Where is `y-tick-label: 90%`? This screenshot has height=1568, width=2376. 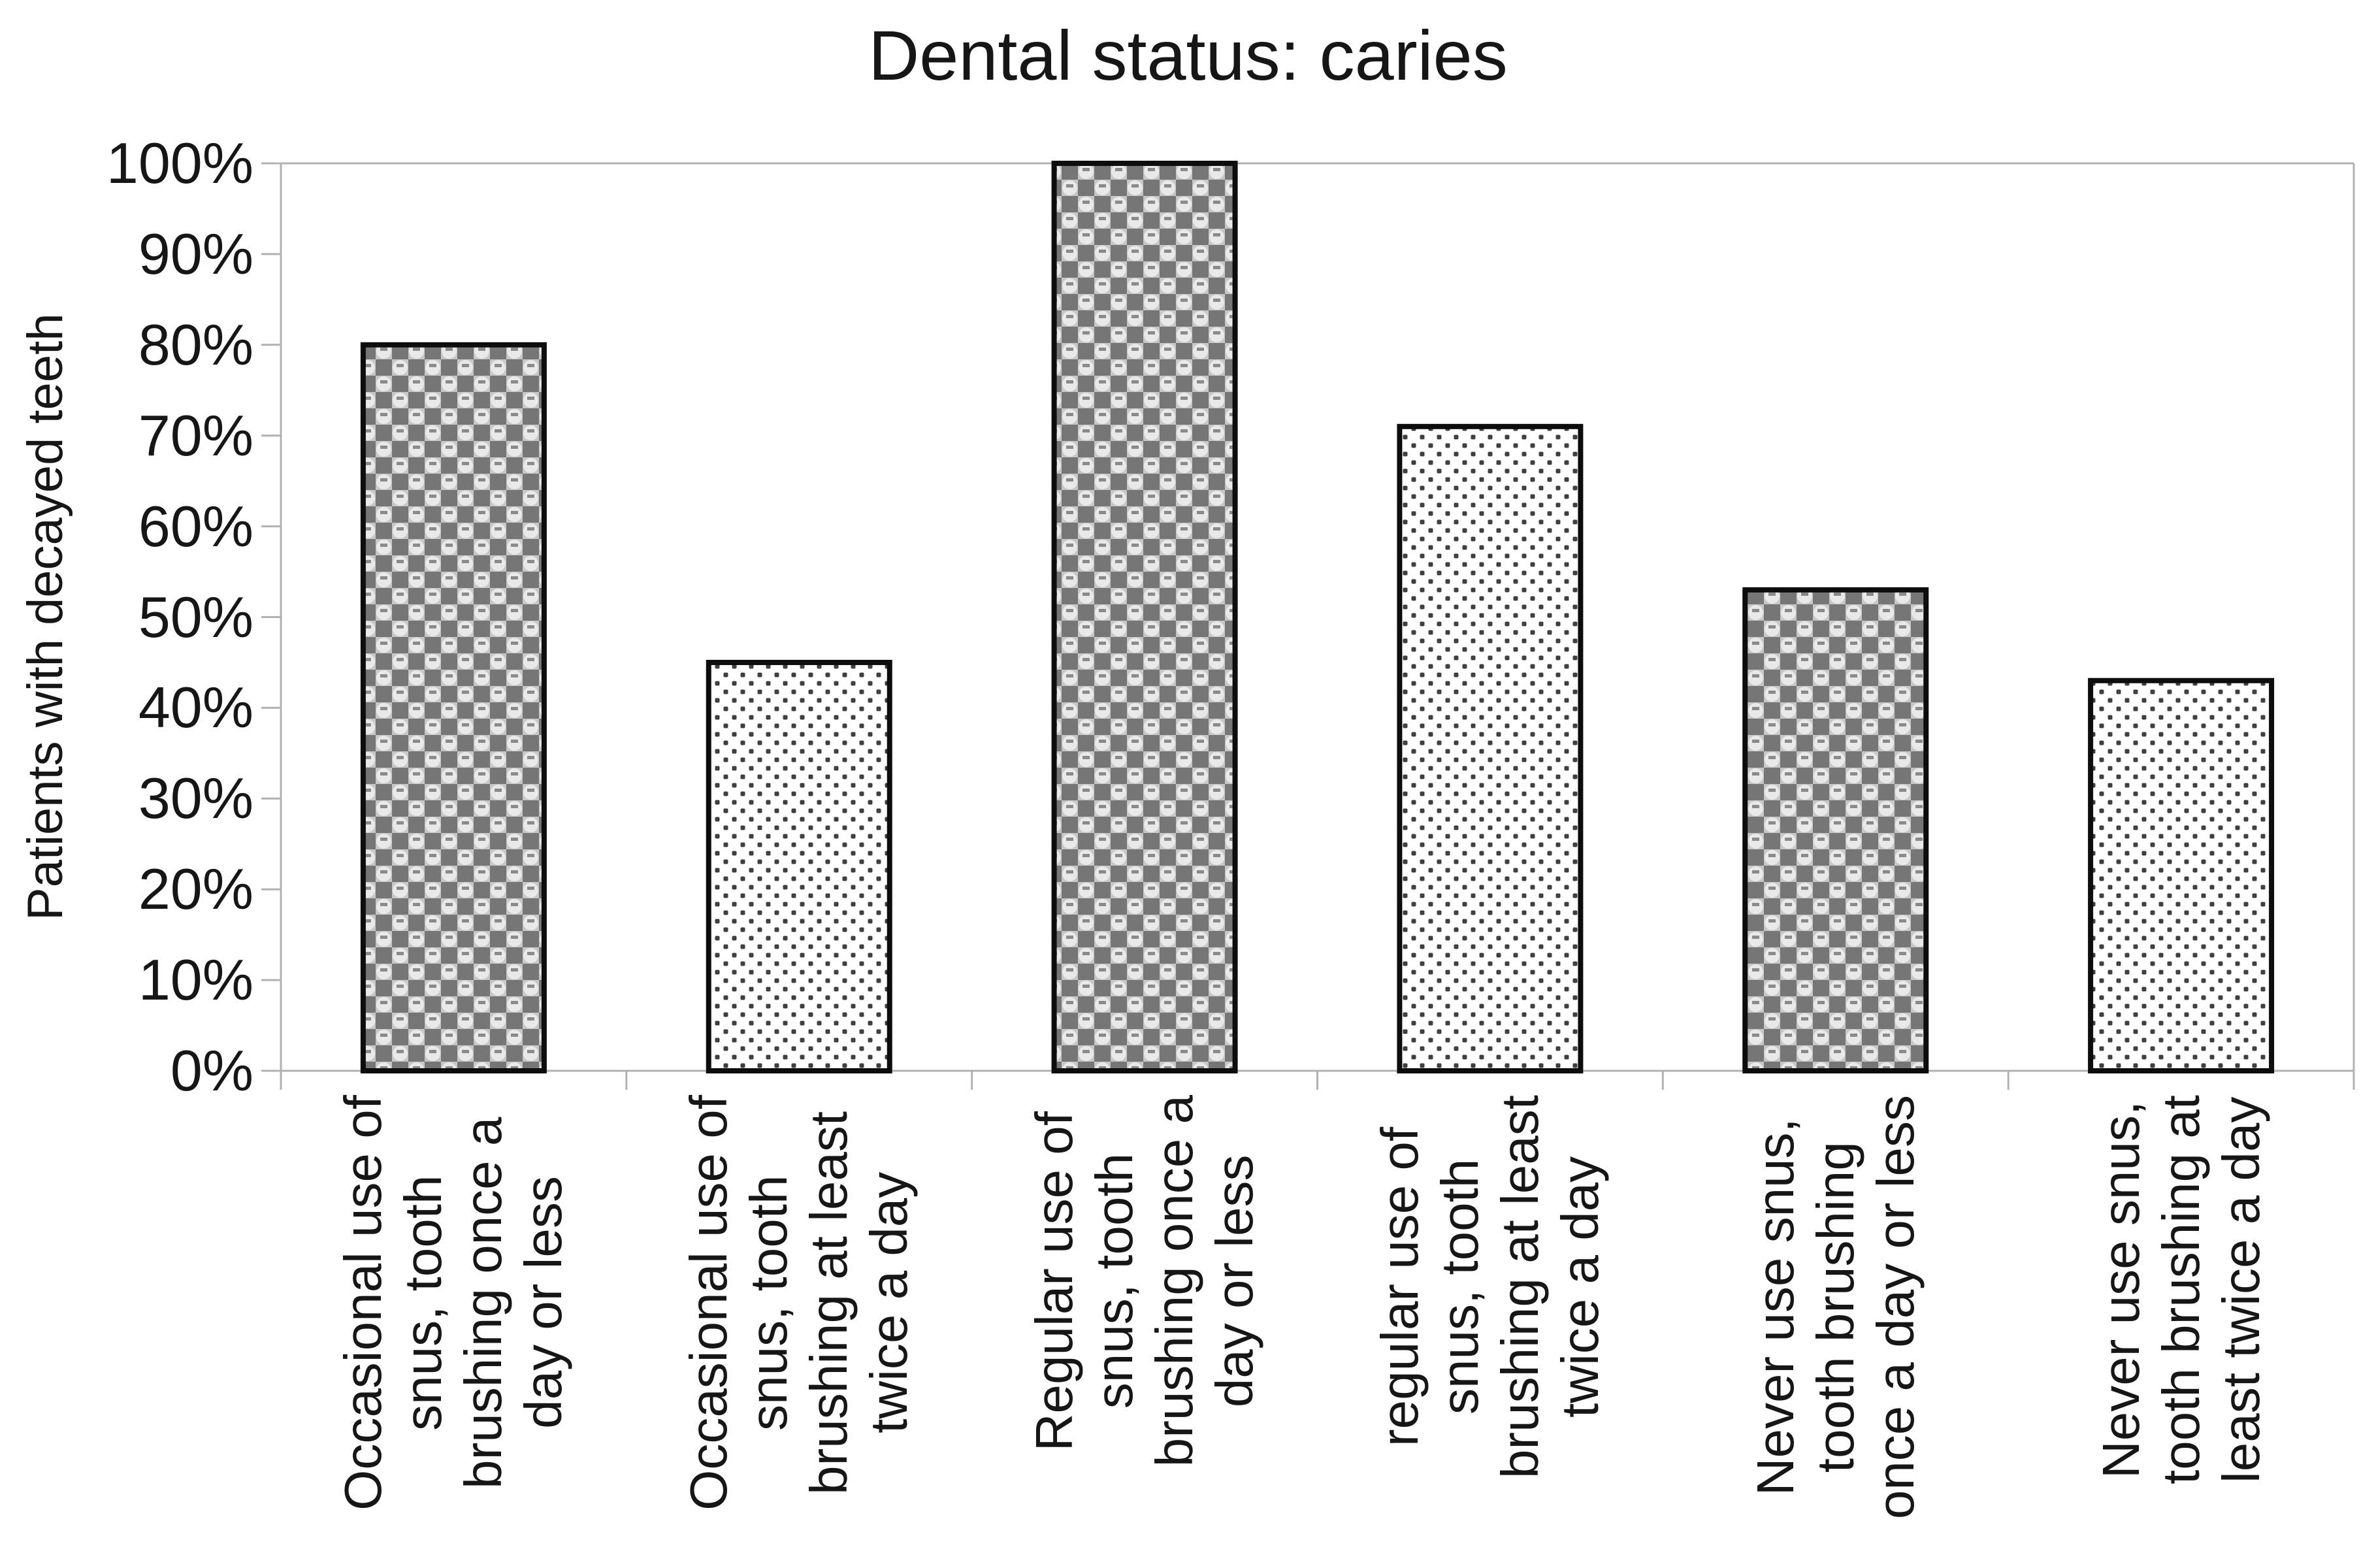 y-tick-label: 90% is located at coordinates (195, 253).